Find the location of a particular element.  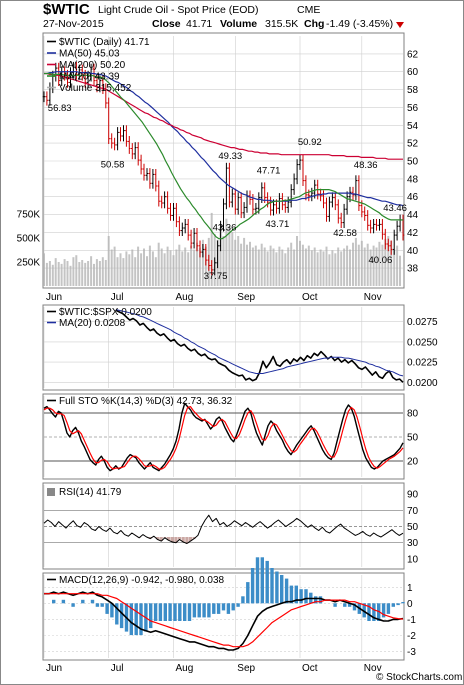

x-tick-label: Oct is located at coordinates (310, 668).